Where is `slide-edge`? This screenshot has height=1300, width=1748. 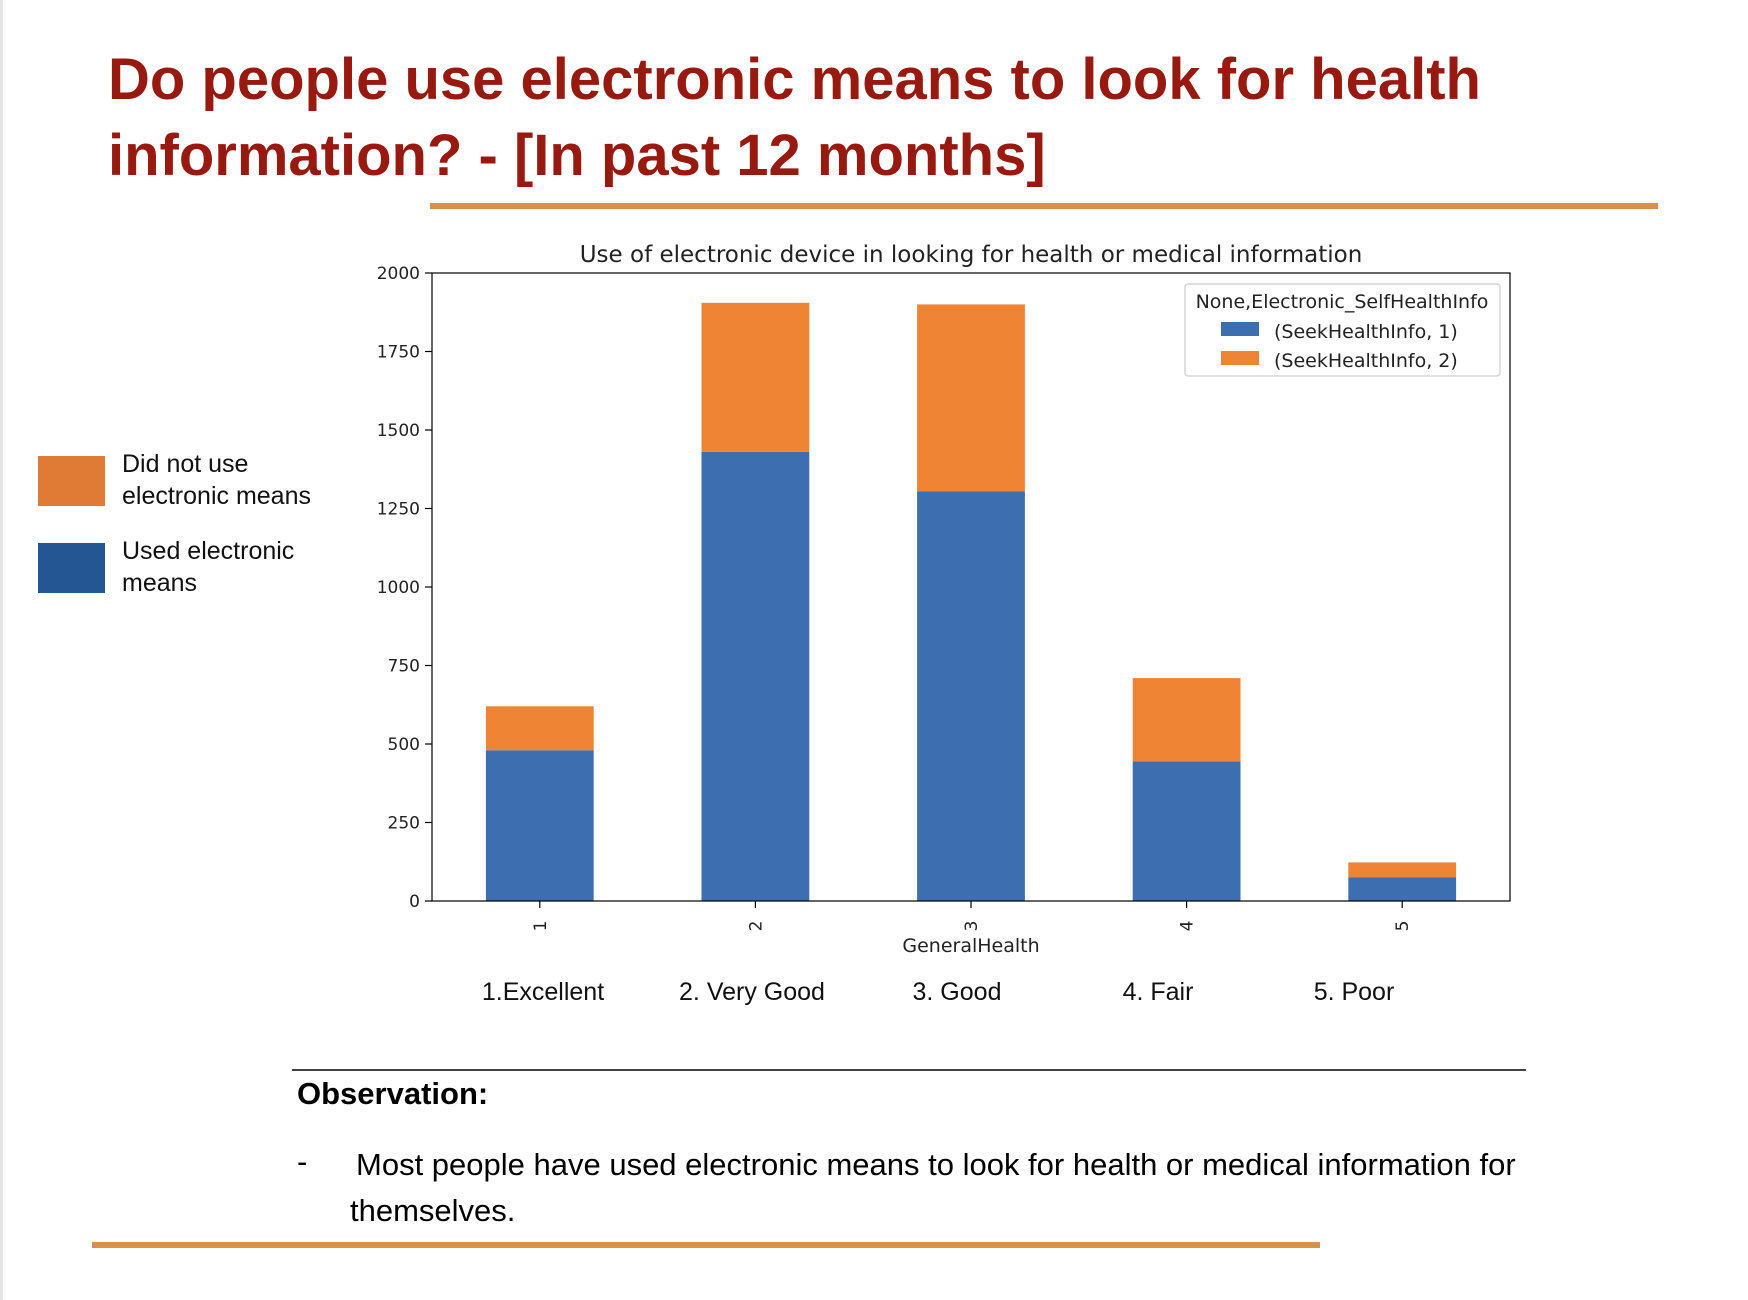
slide-edge is located at coordinates (1, 650).